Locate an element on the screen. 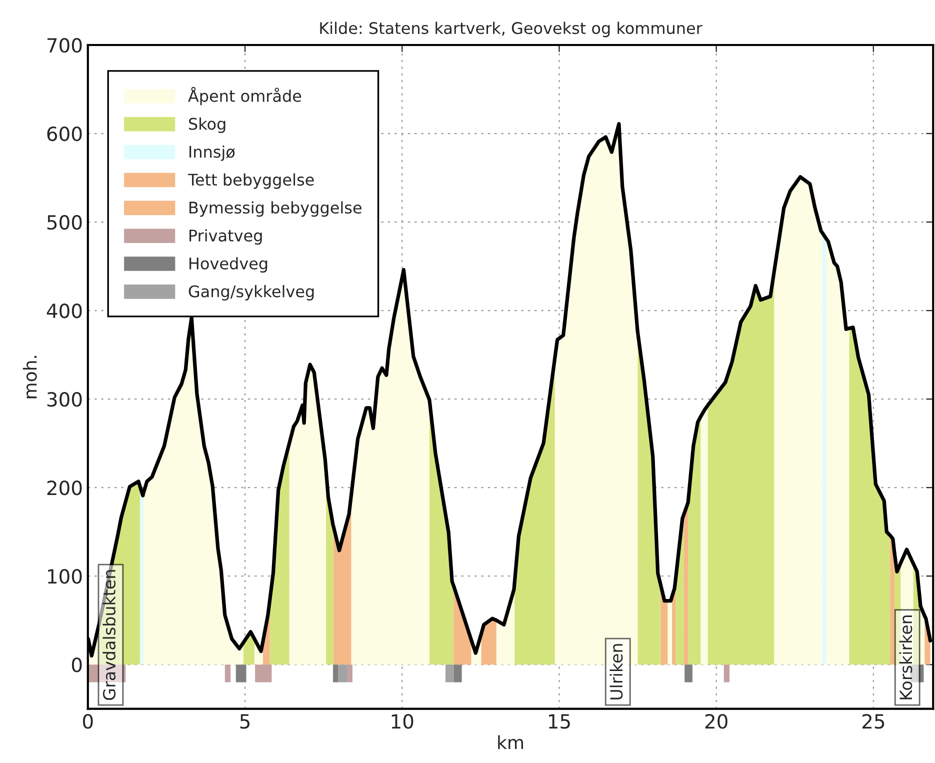 Image resolution: width=935 pixels, height=763 pixels. x-tick-label: 10 is located at coordinates (403, 721).